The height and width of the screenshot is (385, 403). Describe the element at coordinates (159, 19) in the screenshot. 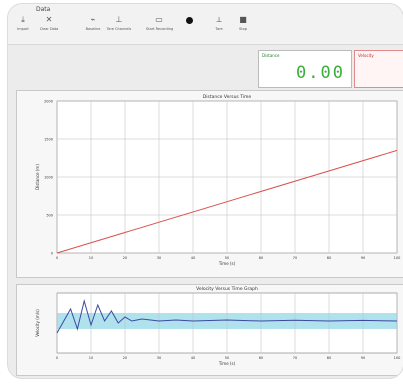

I see `chart-icon: ▭` at that location.